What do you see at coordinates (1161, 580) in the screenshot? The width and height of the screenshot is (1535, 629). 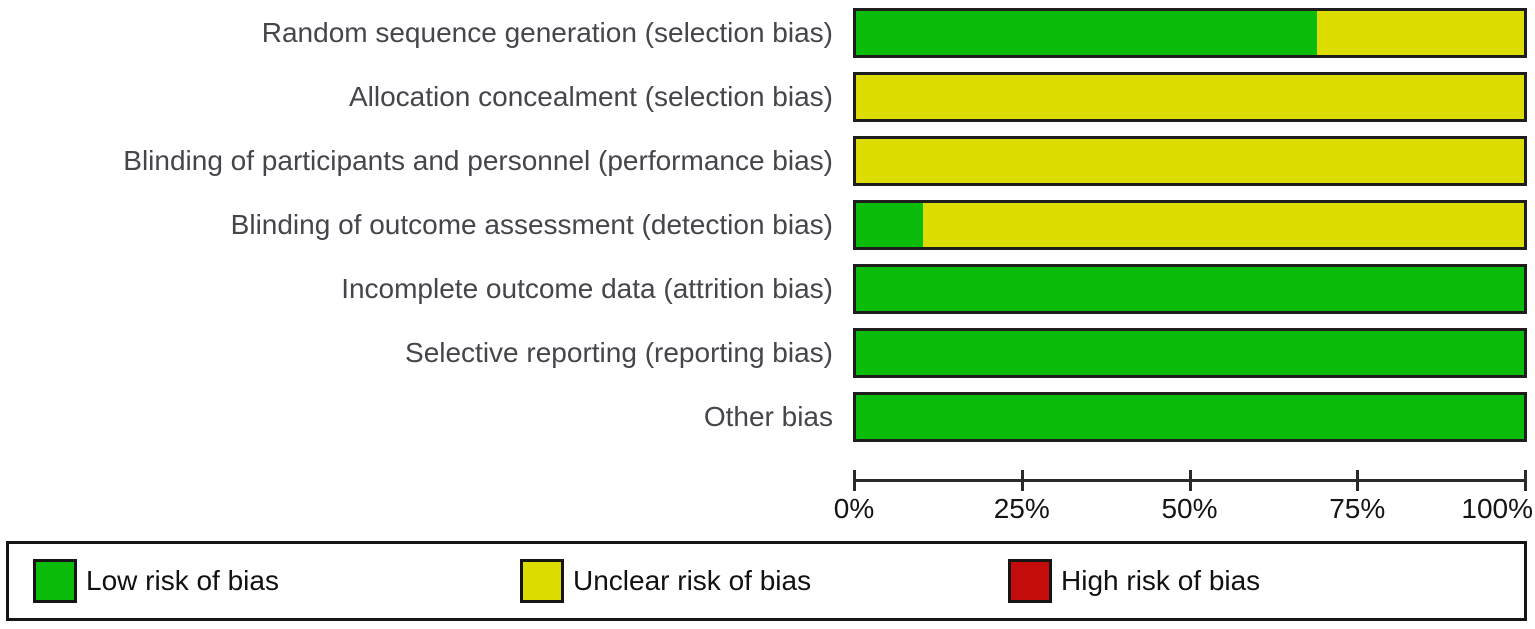 I see `legend-item-label: High risk of bias` at bounding box center [1161, 580].